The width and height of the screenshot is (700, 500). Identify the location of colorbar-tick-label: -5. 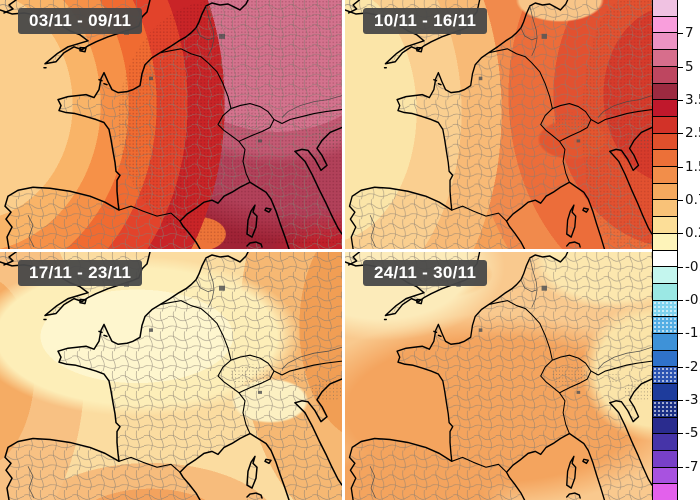
(692, 433).